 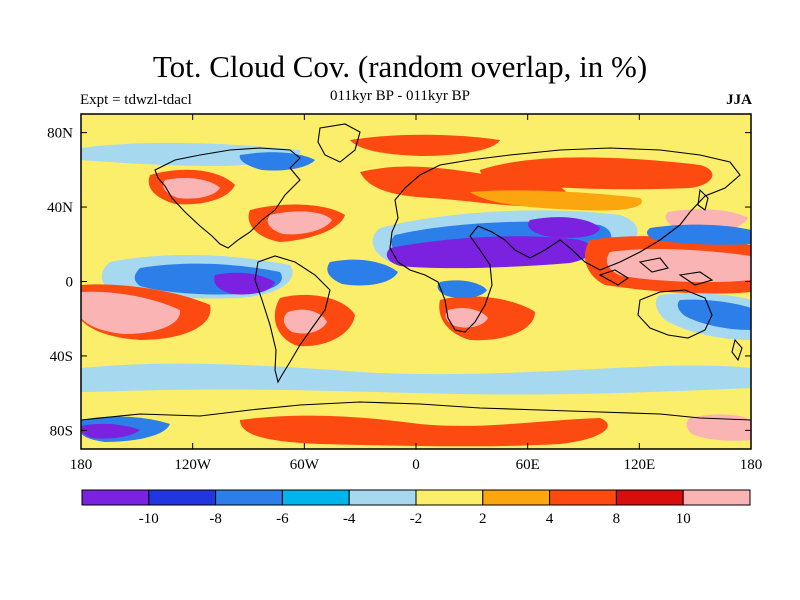 I want to click on coastline-south-america, so click(x=292, y=319).